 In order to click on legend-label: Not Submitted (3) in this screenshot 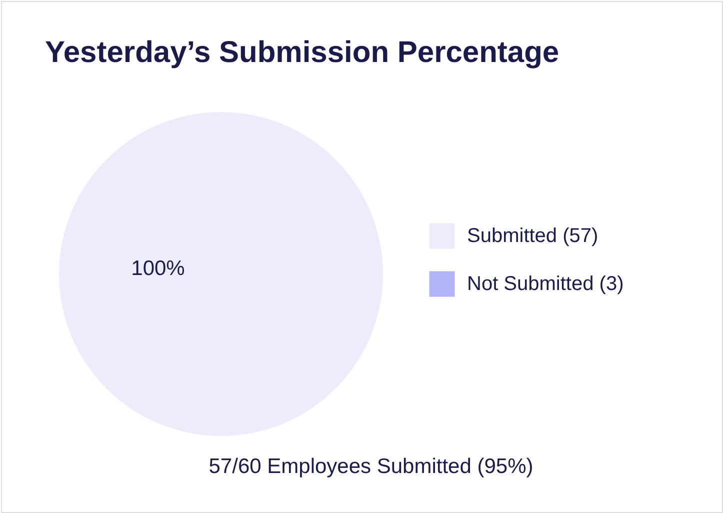, I will do `click(545, 284)`.